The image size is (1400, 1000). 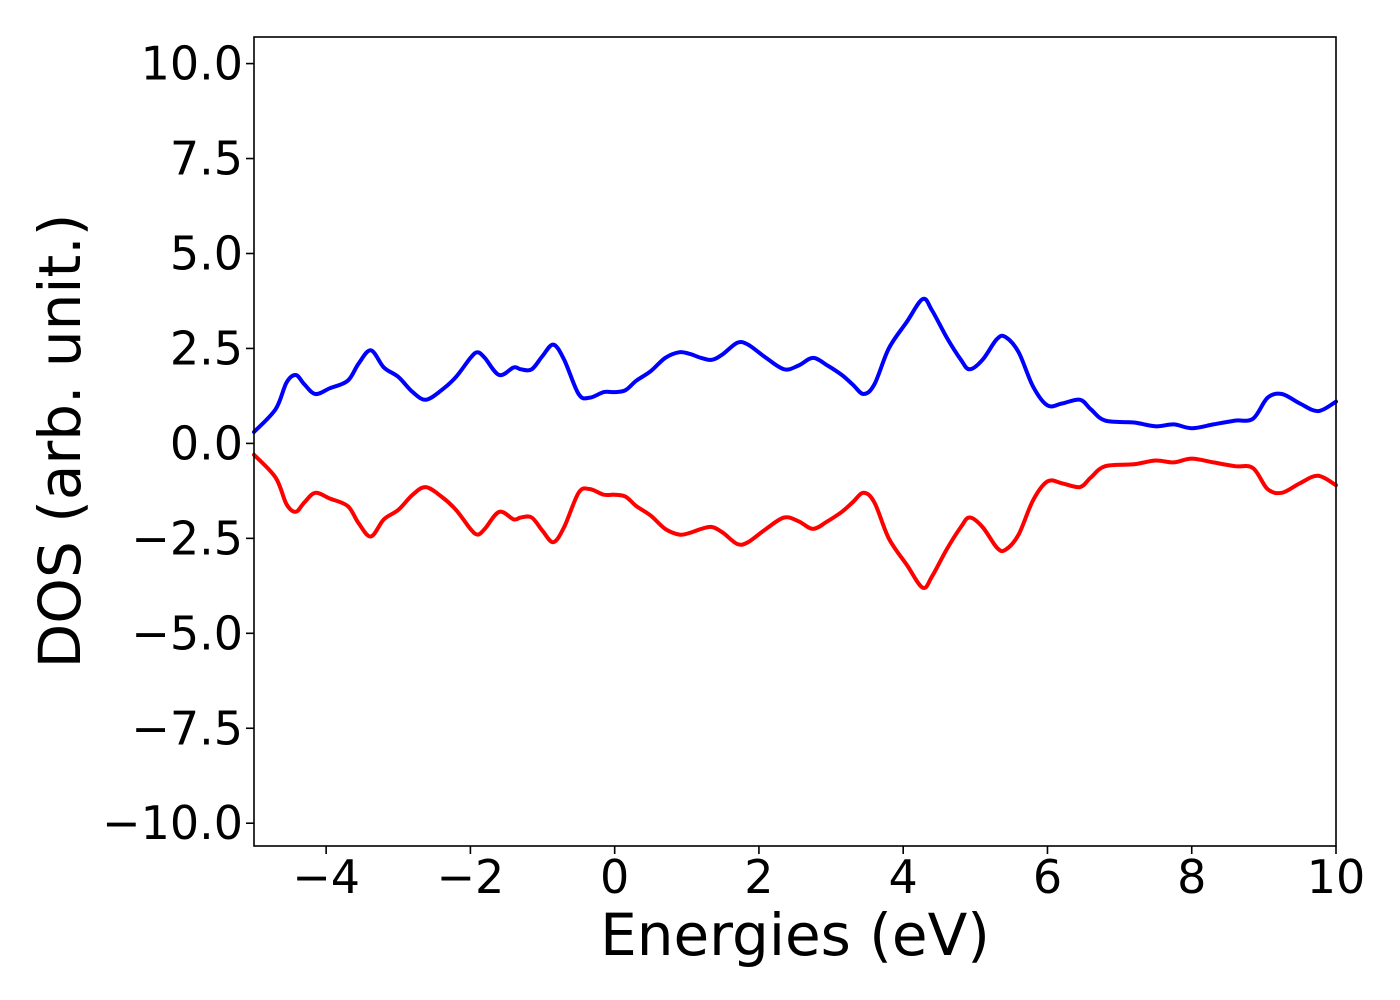 What do you see at coordinates (758, 877) in the screenshot?
I see `x-tick-label: 2` at bounding box center [758, 877].